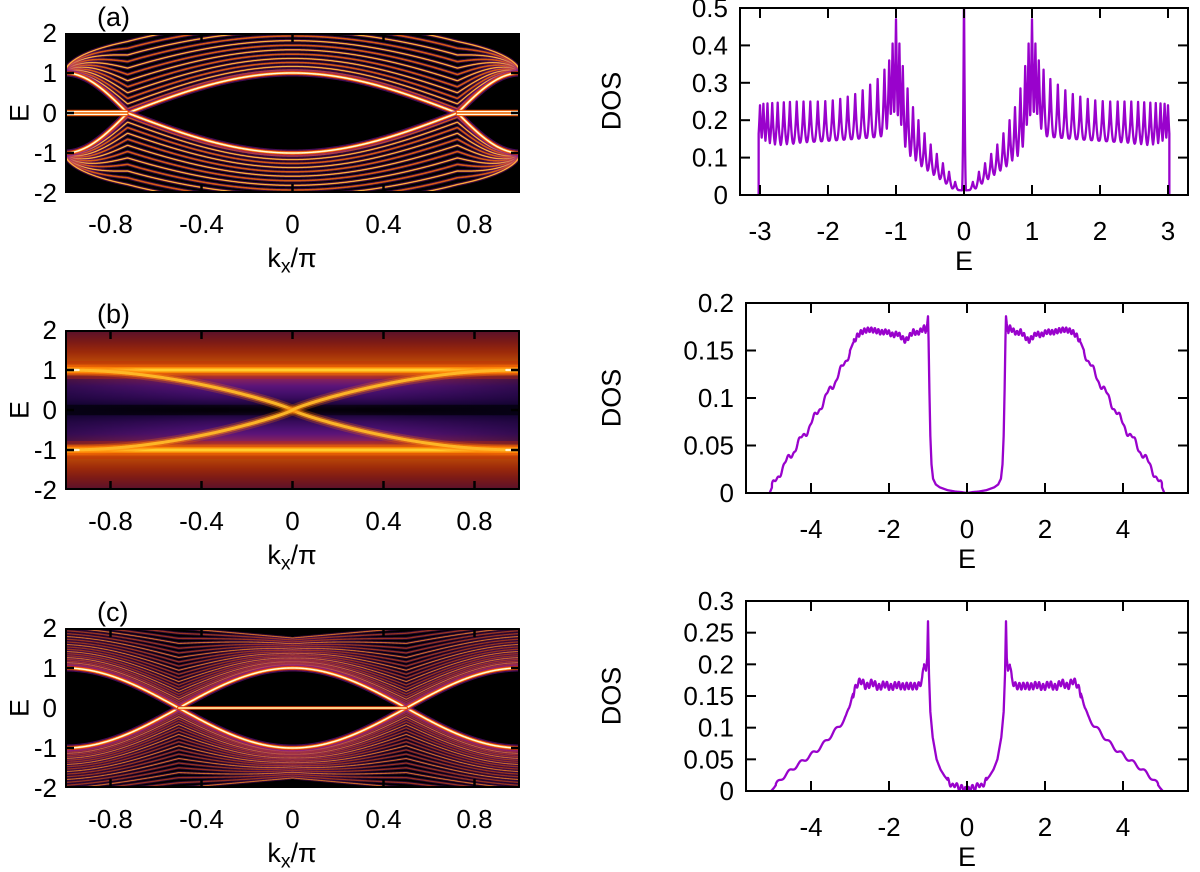  I want to click on plot-frame-b, so click(967, 398).